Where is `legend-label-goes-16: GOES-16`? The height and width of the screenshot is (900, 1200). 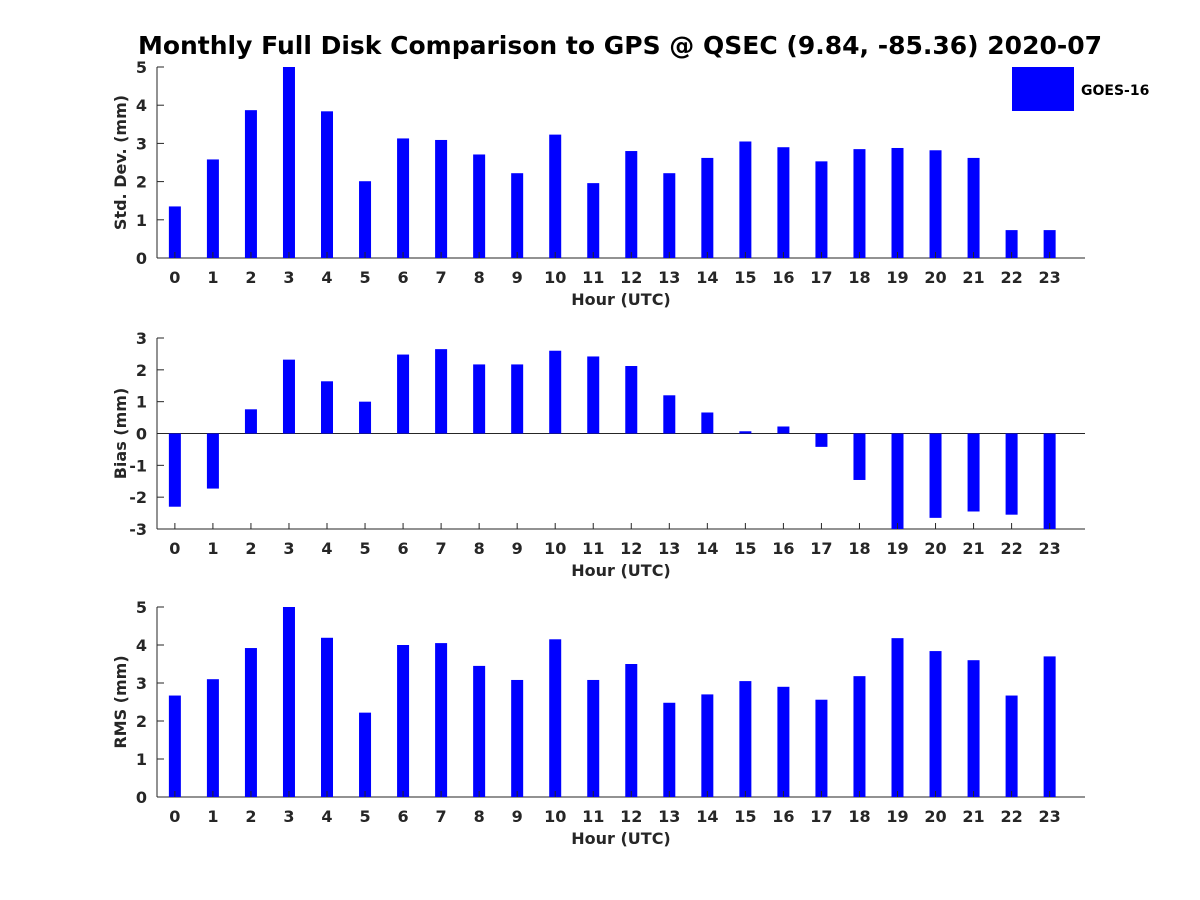 legend-label-goes-16: GOES-16 is located at coordinates (1115, 91).